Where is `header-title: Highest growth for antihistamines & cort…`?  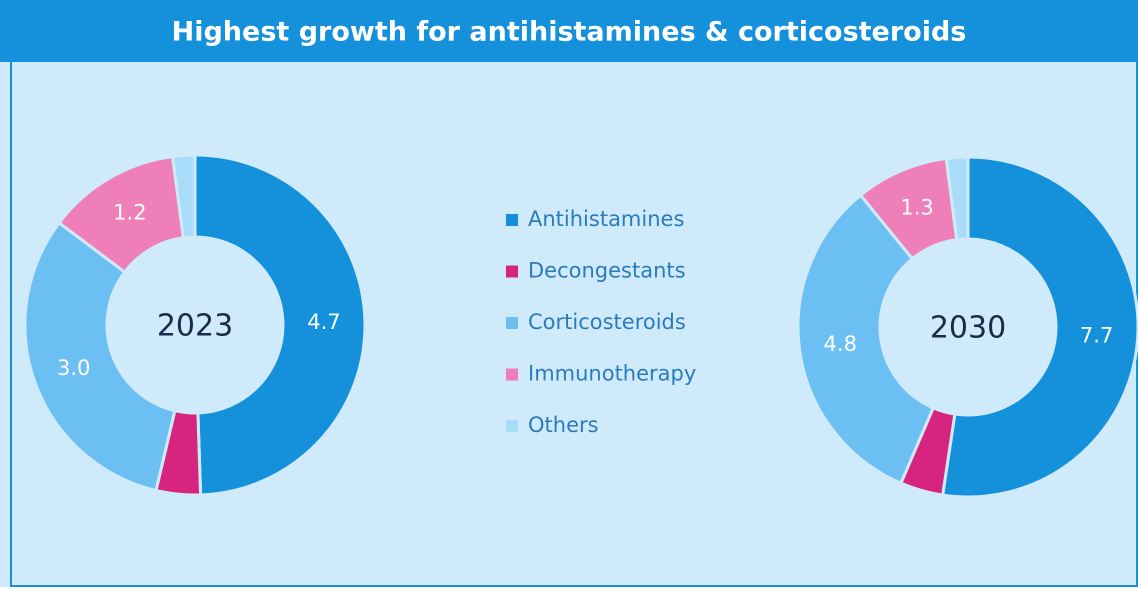 header-title: Highest growth for antihistamines & cort… is located at coordinates (569, 32).